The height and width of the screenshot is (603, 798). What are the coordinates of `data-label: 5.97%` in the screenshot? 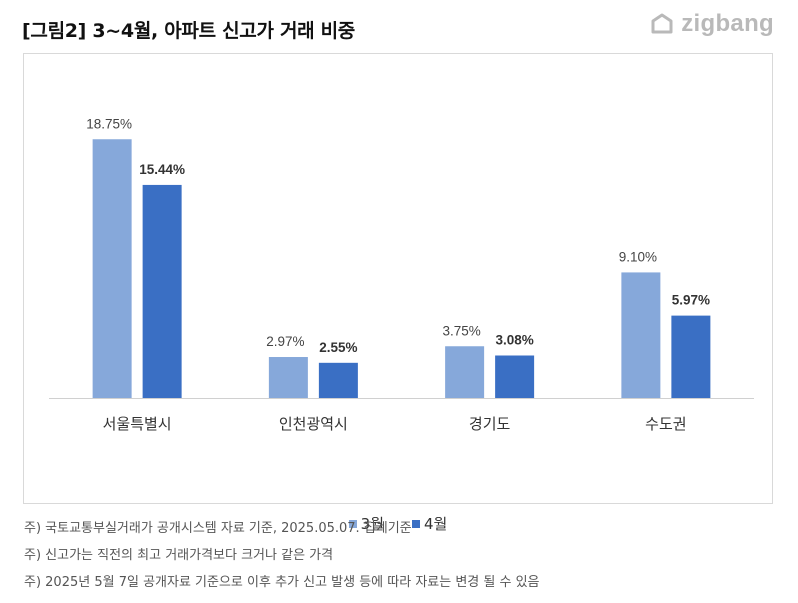 It's located at (691, 300).